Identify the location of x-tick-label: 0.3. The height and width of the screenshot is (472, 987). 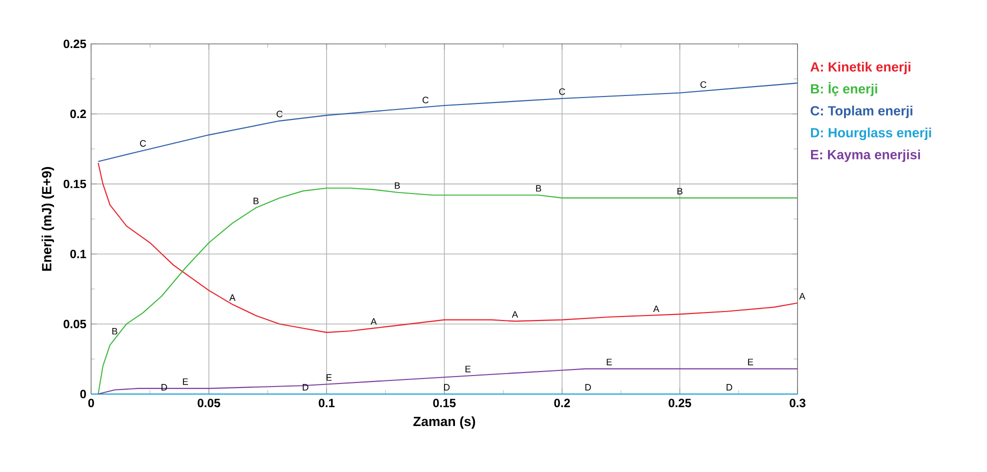
(798, 403).